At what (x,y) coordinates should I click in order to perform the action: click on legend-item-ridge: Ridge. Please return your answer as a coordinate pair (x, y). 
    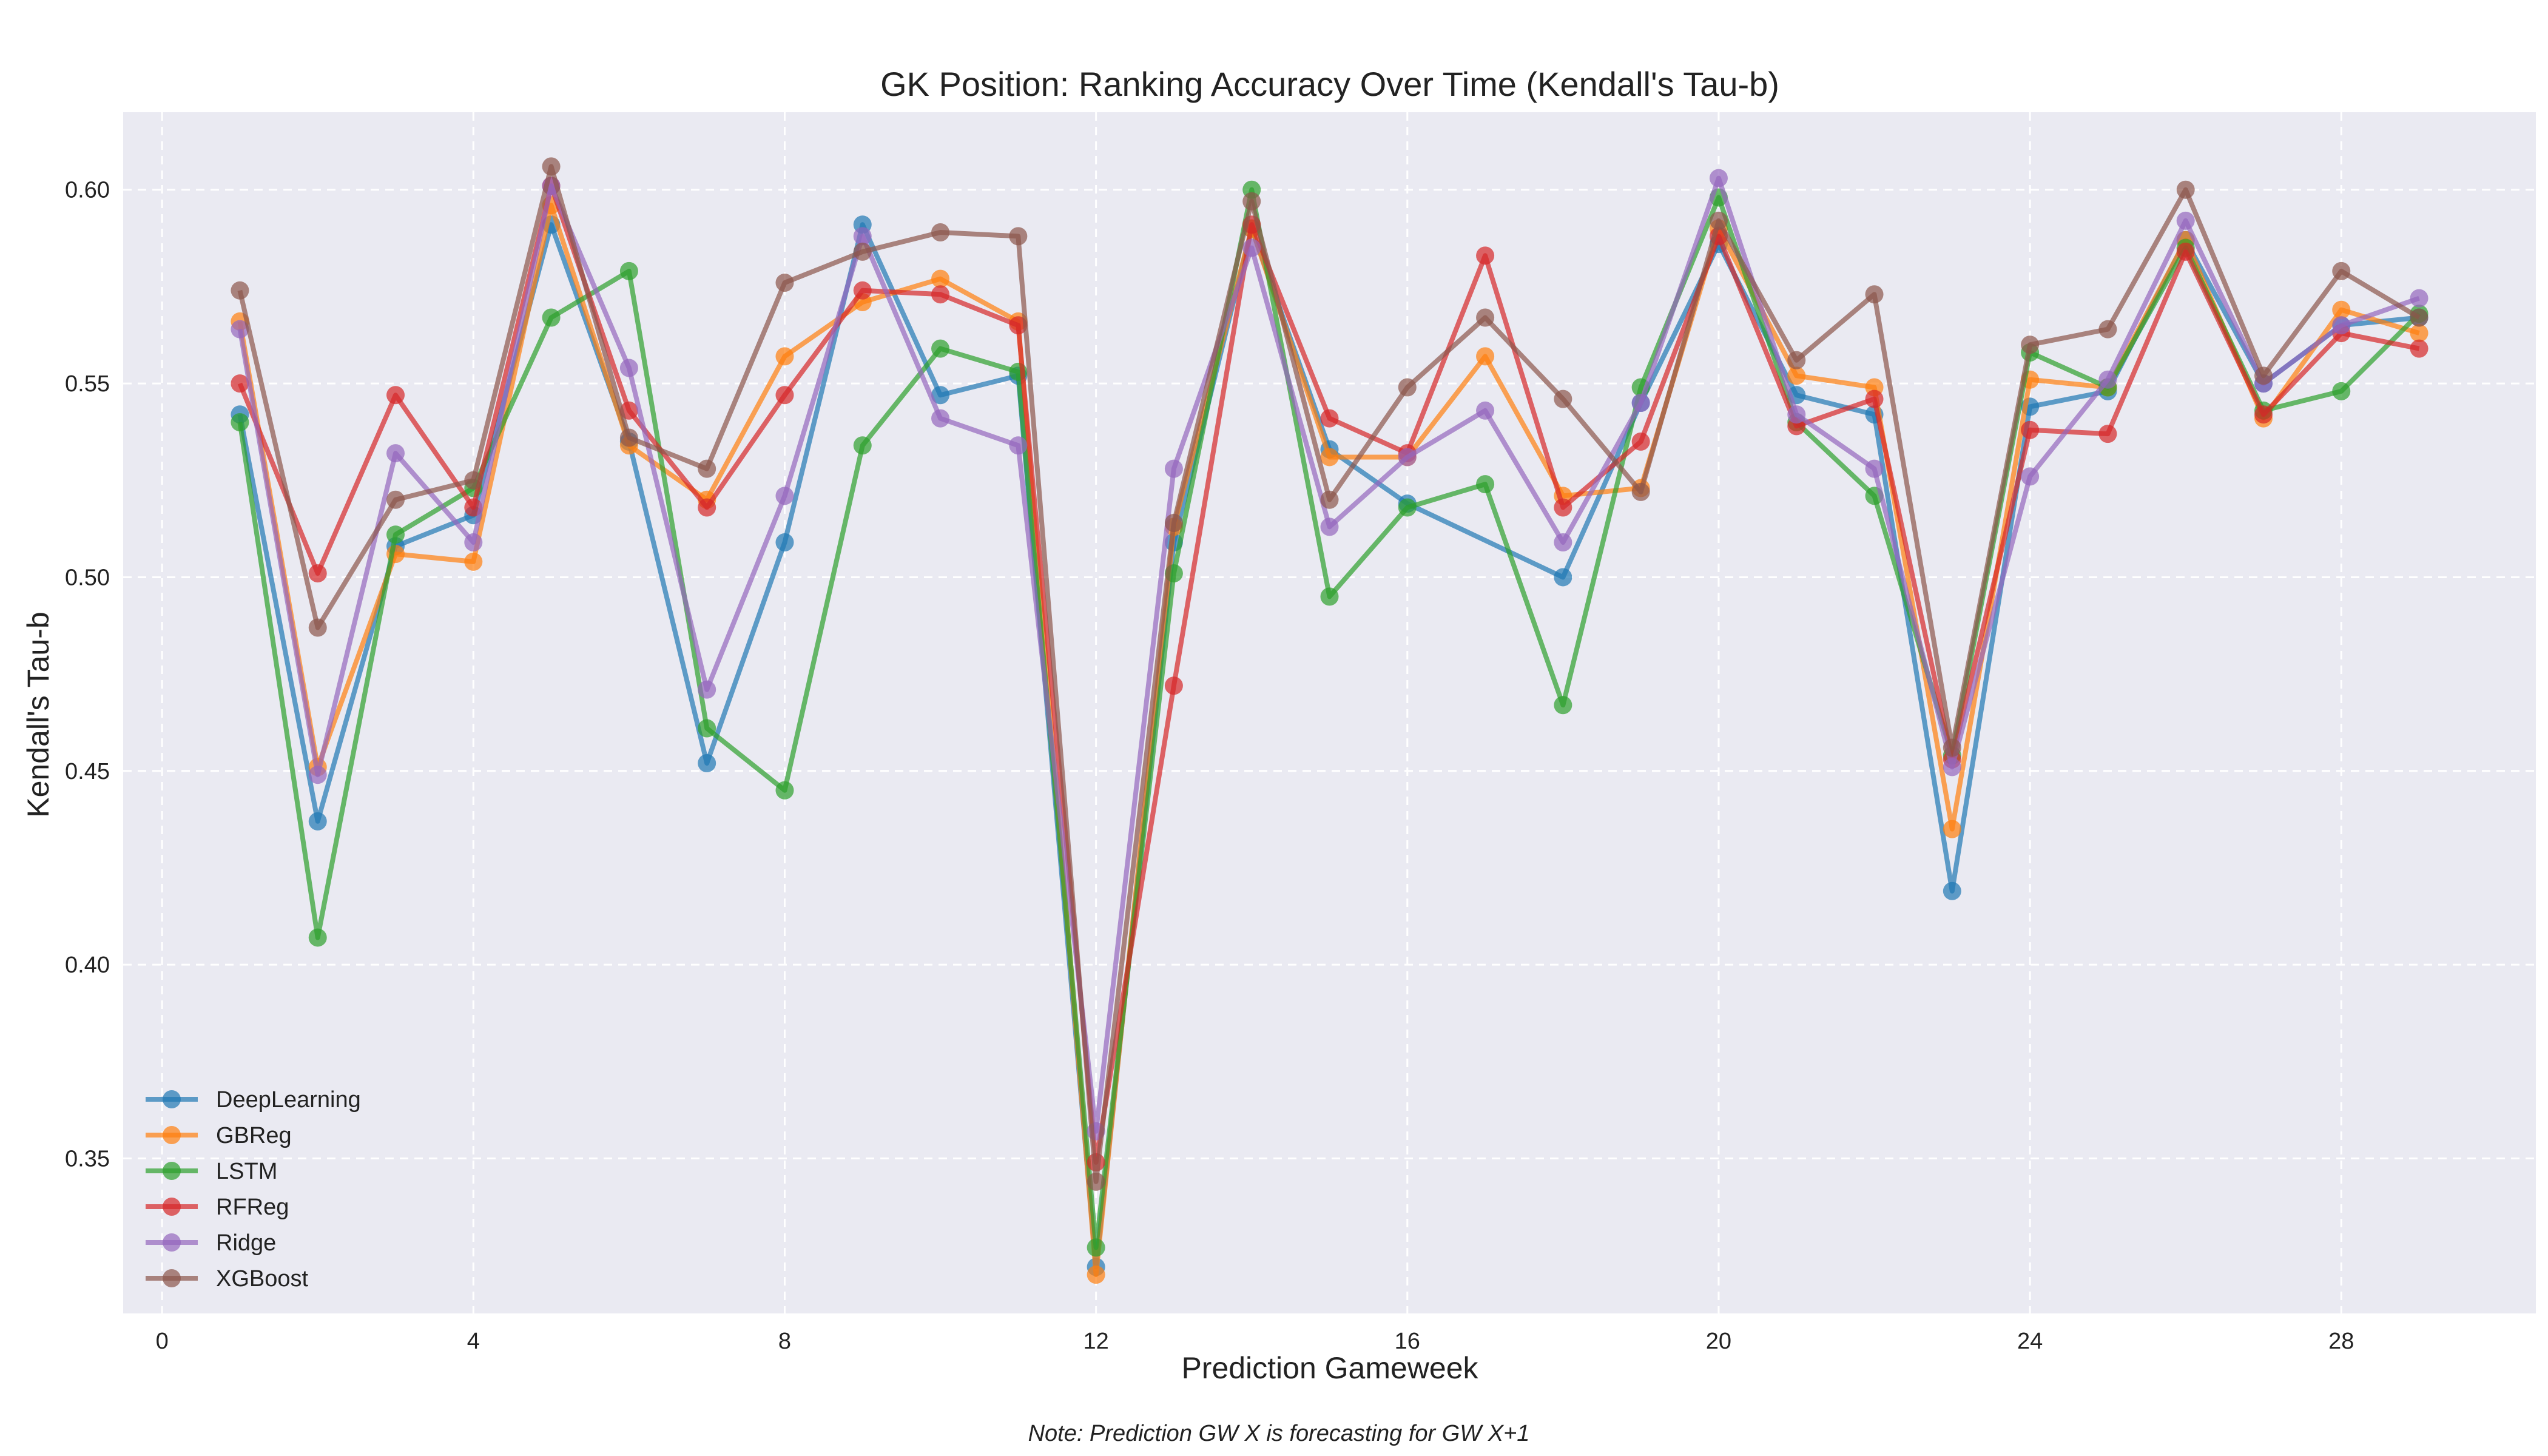
    Looking at the image, I should click on (211, 1243).